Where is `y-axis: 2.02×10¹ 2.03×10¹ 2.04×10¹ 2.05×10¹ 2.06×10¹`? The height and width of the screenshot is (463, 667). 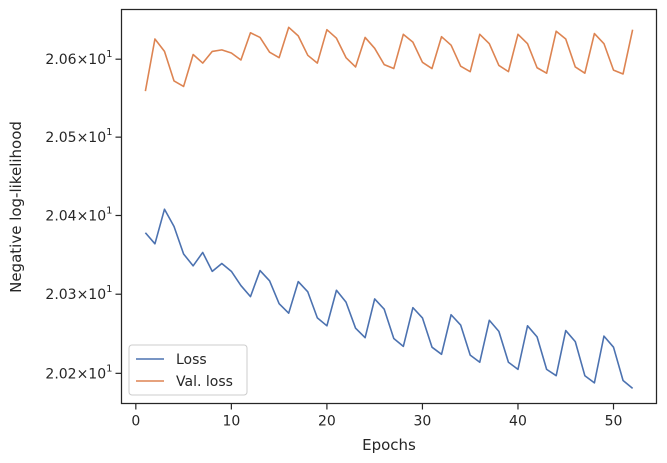
y-axis: 2.02×10¹ 2.03×10¹ 2.04×10¹ 2.05×10¹ 2.06×10¹ is located at coordinates (83, 215).